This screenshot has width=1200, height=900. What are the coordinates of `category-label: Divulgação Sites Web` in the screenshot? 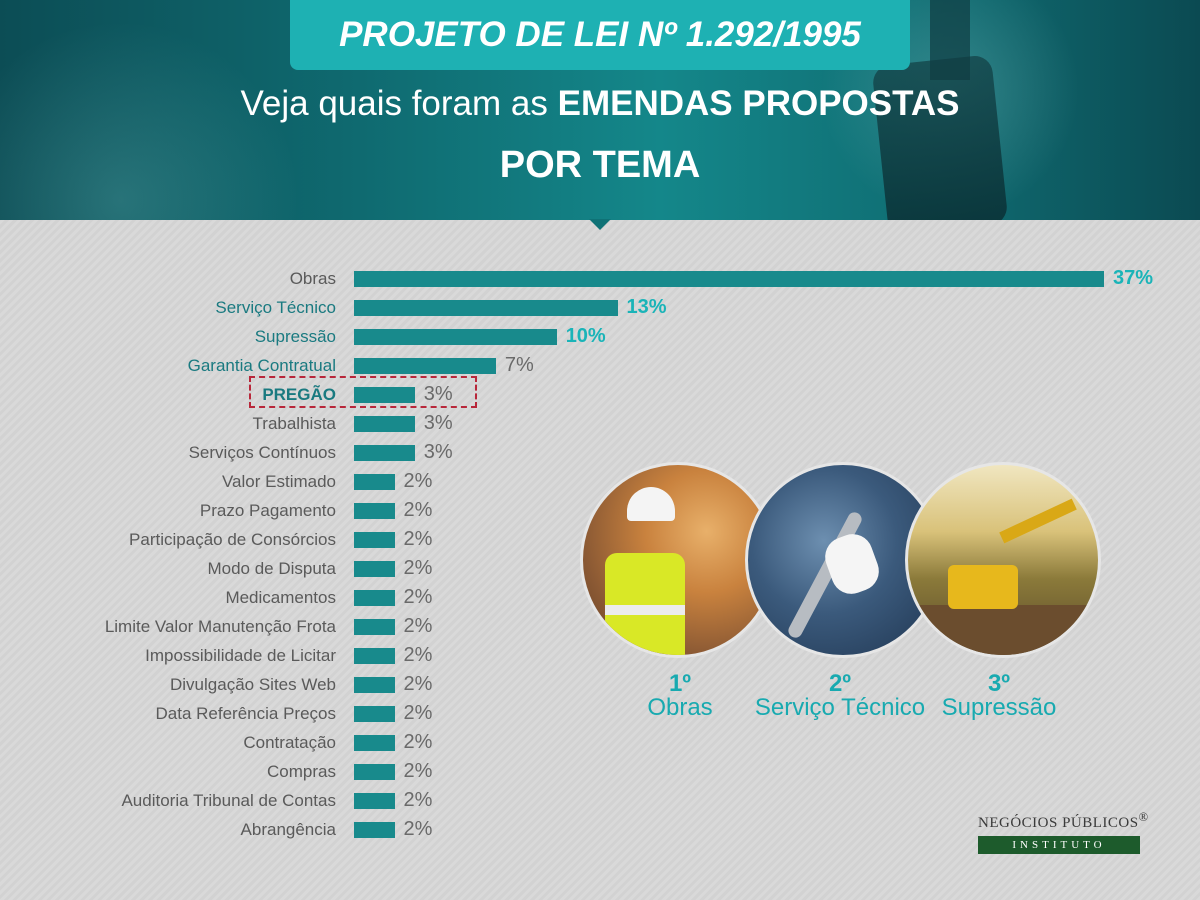 It's located at (253, 684).